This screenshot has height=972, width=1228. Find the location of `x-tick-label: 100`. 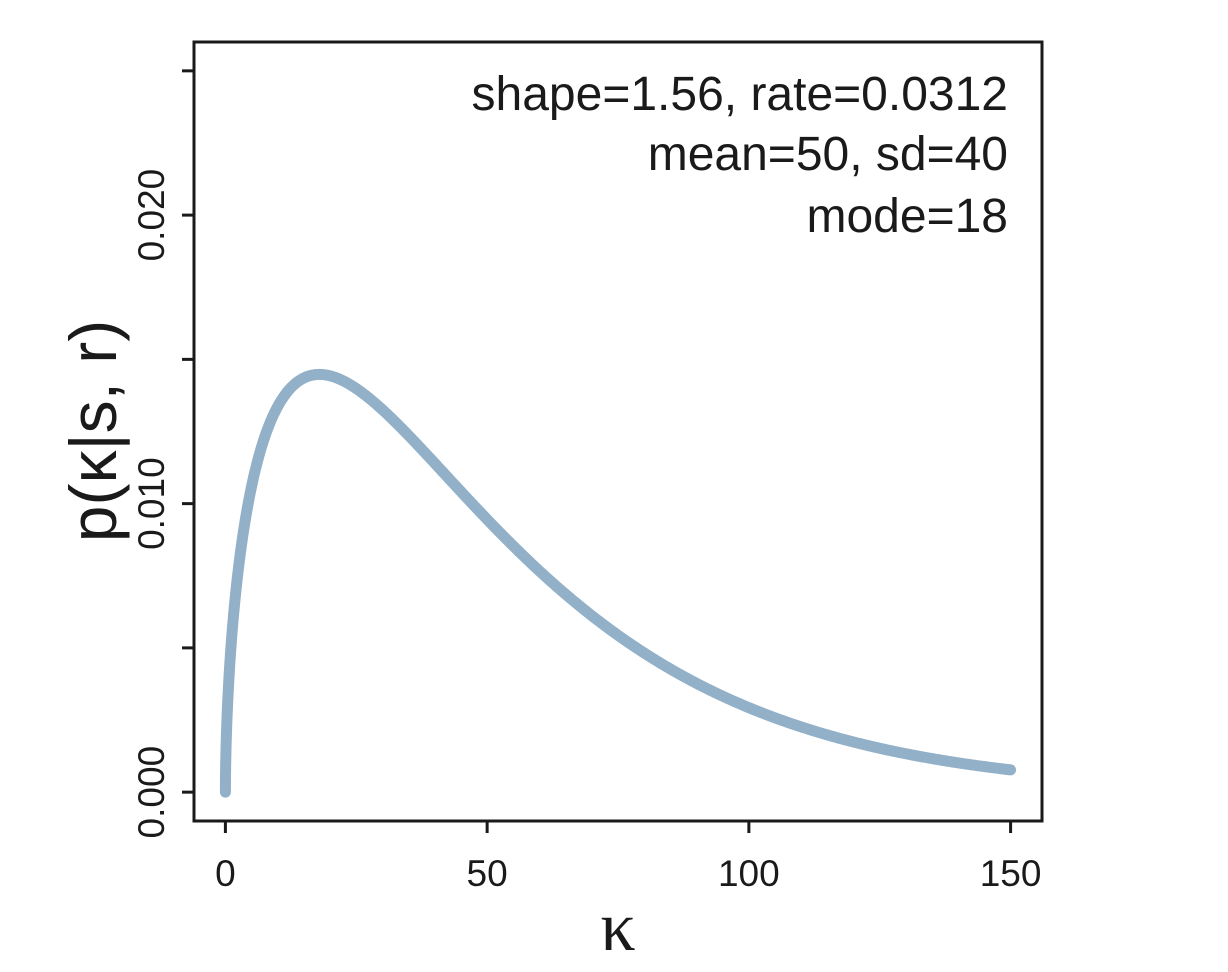

x-tick-label: 100 is located at coordinates (749, 873).